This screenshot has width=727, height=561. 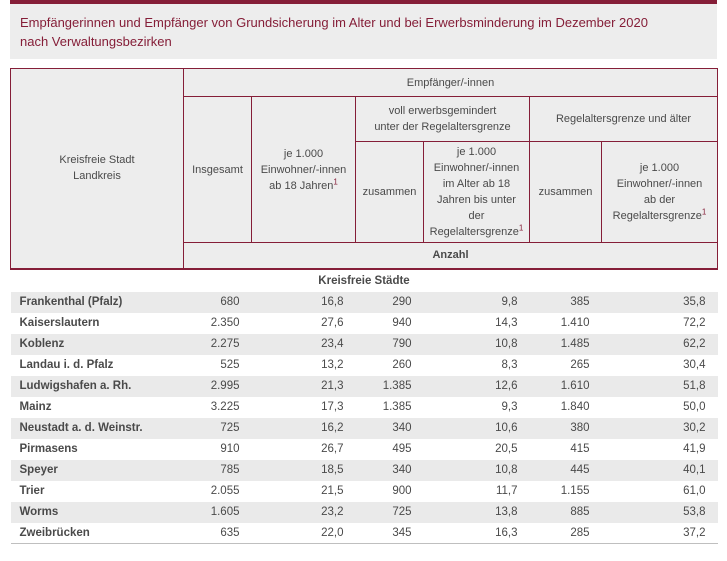 What do you see at coordinates (364, 491) in the screenshot?
I see `table-row: Trier 2.055 21,5 900 11,7 1.155 61,0` at bounding box center [364, 491].